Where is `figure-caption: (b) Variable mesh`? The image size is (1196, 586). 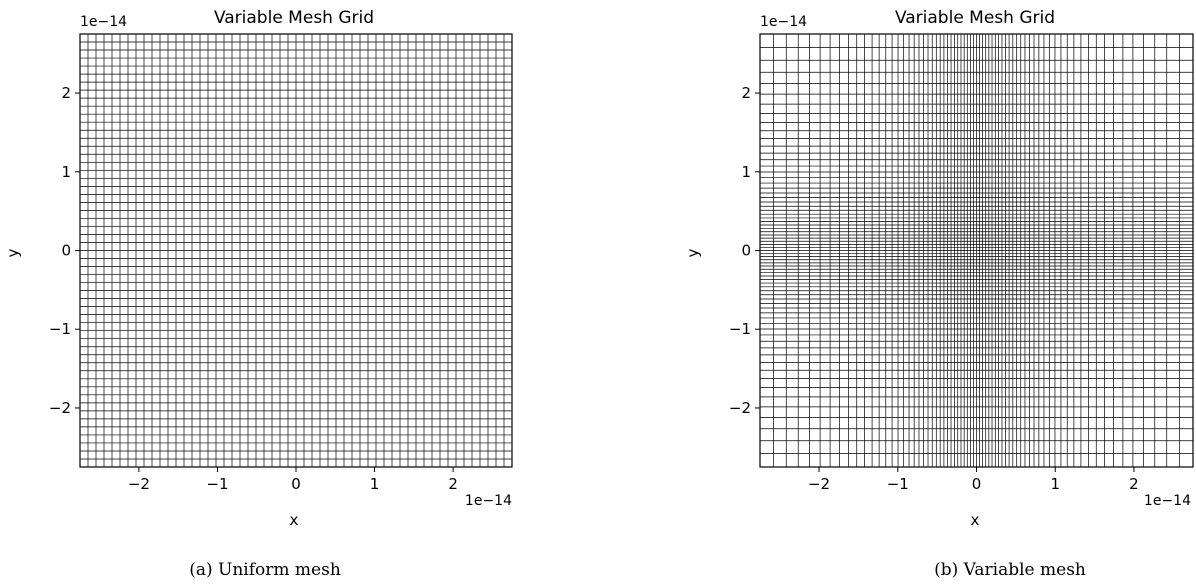
figure-caption: (b) Variable mesh is located at coordinates (1010, 570).